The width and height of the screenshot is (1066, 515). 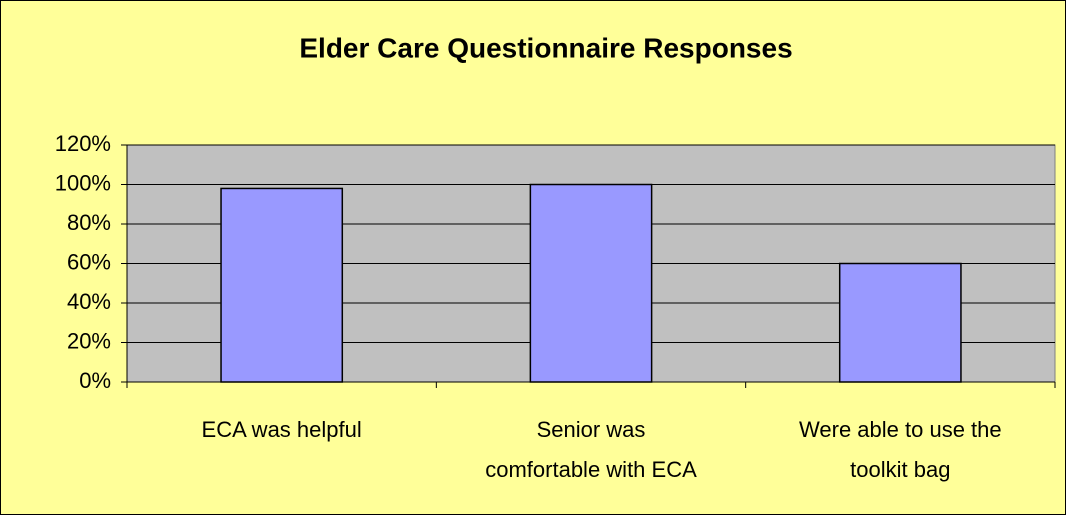 I want to click on x-tick-label: ECA was helpful, so click(x=281, y=429).